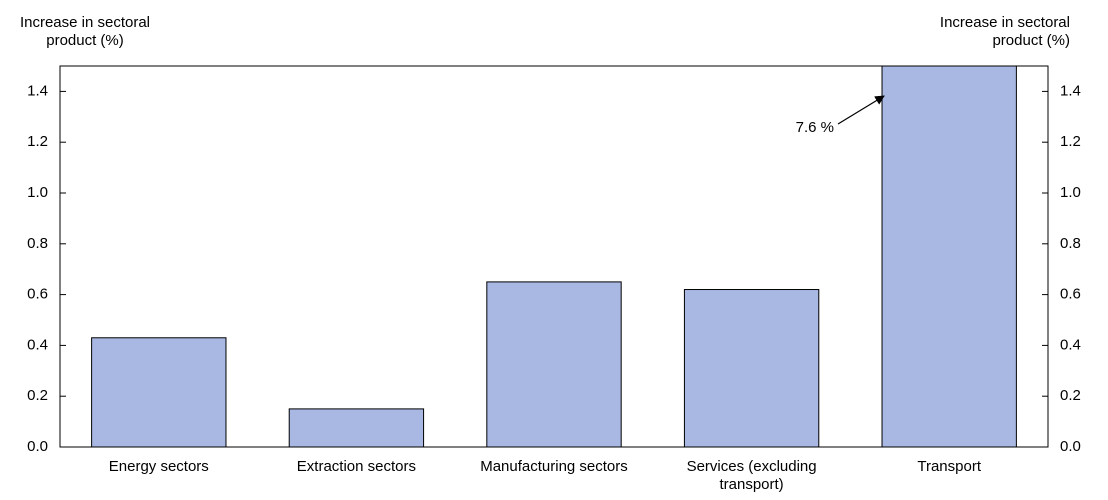 The width and height of the screenshot is (1108, 500). Describe the element at coordinates (158, 466) in the screenshot. I see `x-tick-label: Energy sectors` at that location.